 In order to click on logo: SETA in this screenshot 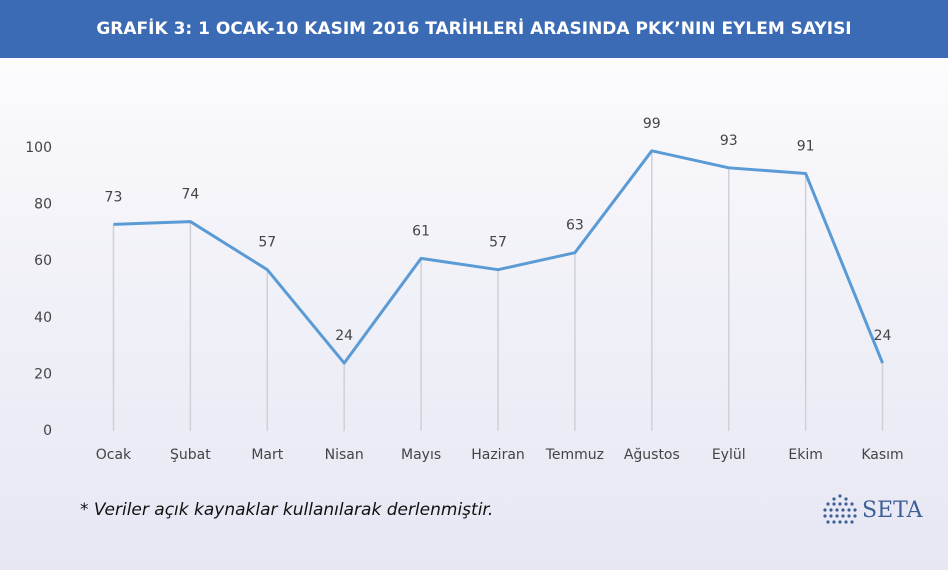, I will do `click(871, 510)`.